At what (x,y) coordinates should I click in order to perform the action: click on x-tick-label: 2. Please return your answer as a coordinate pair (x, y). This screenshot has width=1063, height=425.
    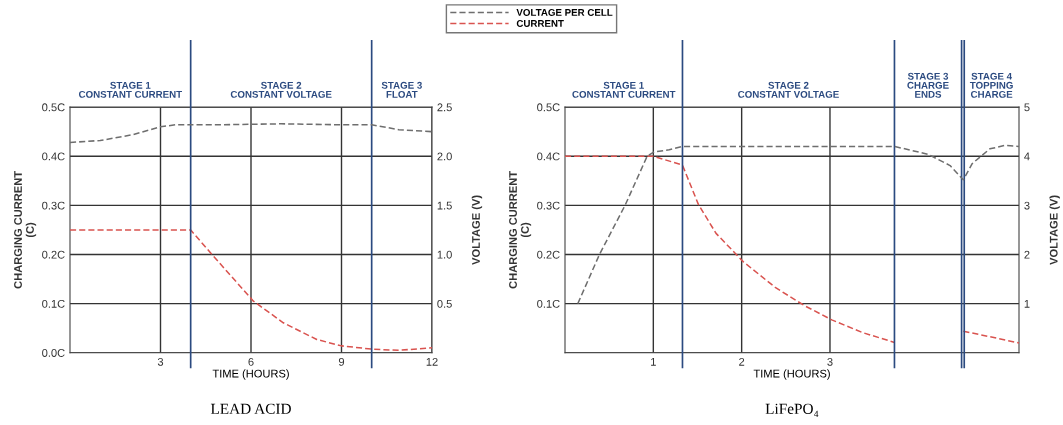
    Looking at the image, I should click on (742, 361).